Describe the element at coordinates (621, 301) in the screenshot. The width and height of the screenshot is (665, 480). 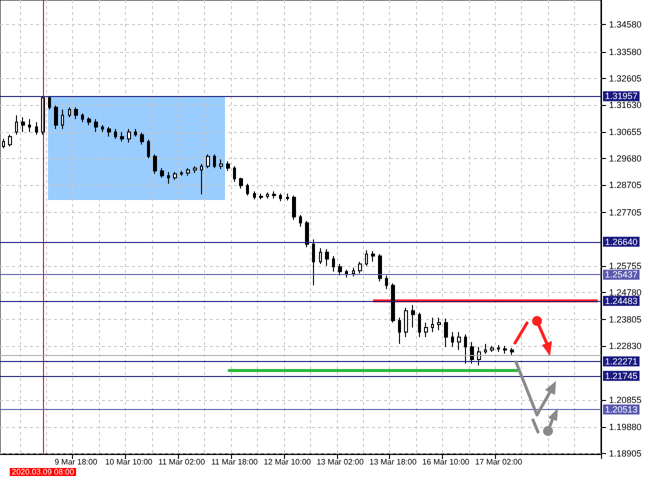
I see `ref-line-label: 1.24483` at that location.